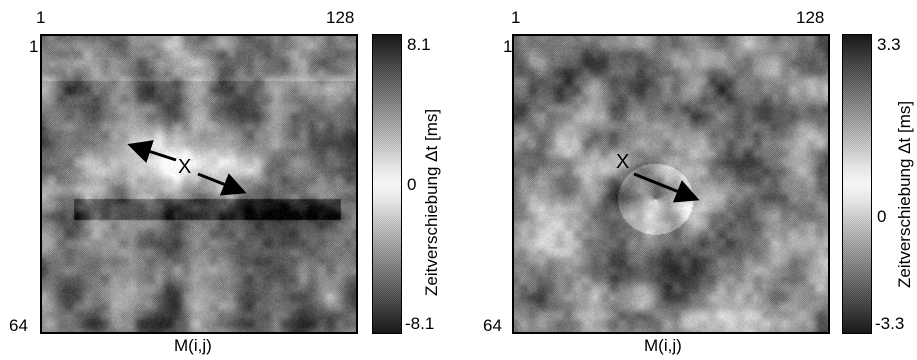 This screenshot has height=360, width=917. I want to click on left-axis-side-end: 64, so click(18, 325).